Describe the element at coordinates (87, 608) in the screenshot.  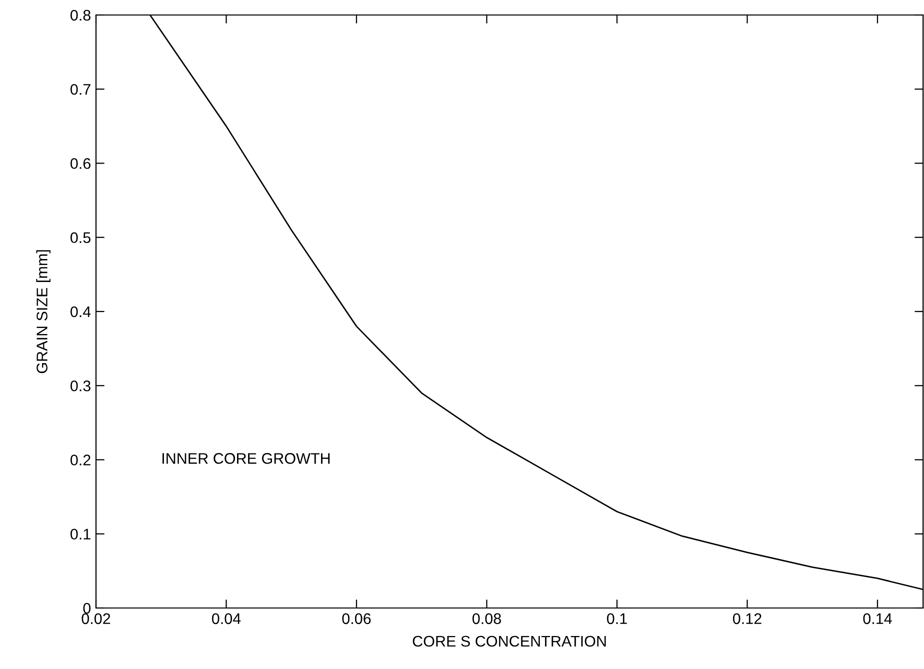
I see `y-tick-label: 0` at that location.